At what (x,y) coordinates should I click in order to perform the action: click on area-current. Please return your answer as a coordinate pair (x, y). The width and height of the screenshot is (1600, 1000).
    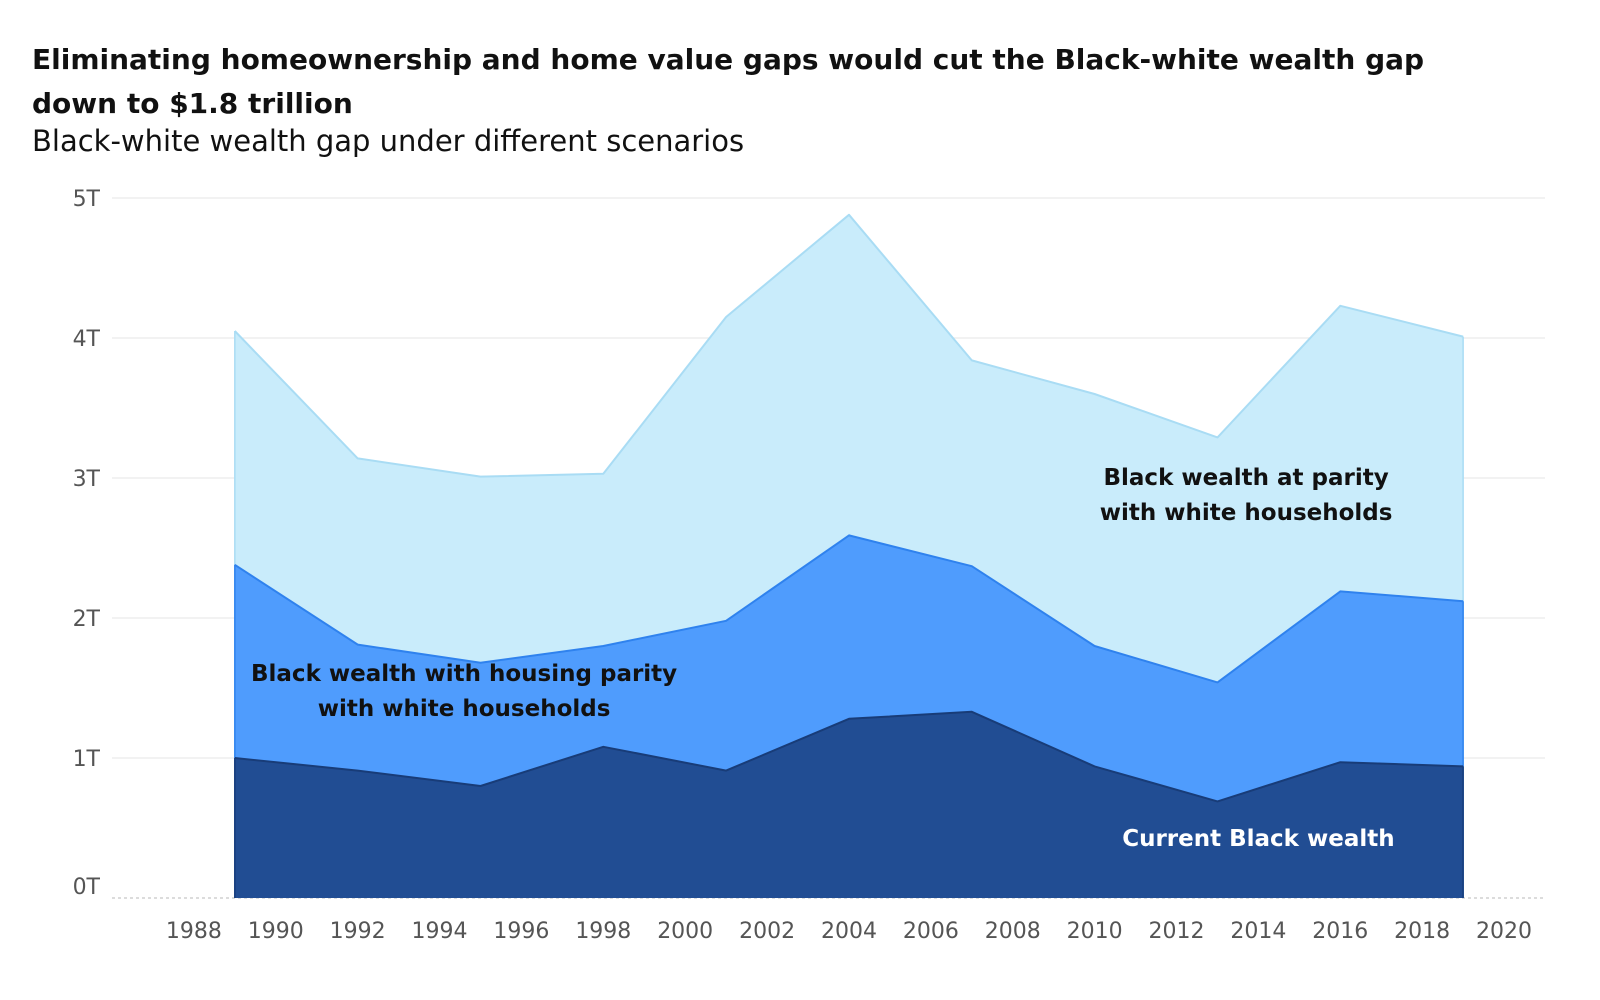
    Looking at the image, I should click on (849, 804).